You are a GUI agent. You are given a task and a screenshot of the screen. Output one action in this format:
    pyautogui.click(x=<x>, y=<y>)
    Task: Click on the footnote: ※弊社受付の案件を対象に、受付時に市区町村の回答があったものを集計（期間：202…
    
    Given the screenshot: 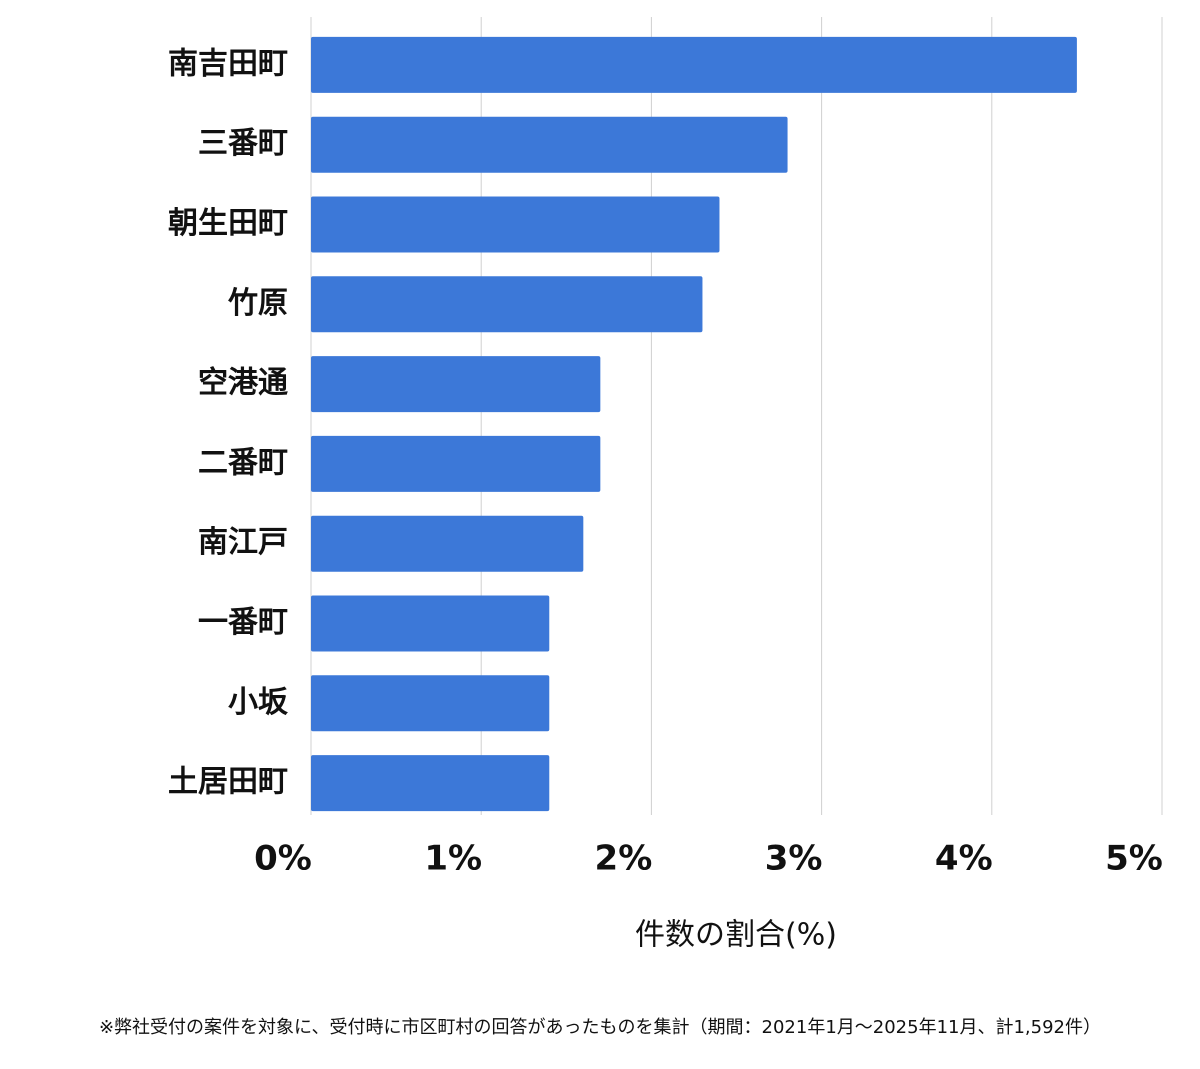 What is the action you would take?
    pyautogui.click(x=600, y=1027)
    